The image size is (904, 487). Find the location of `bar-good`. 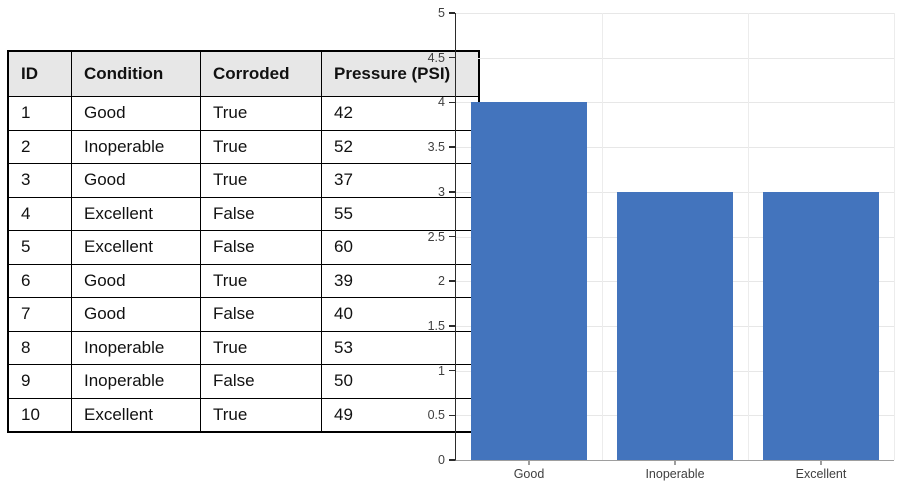

bar-good is located at coordinates (529, 281).